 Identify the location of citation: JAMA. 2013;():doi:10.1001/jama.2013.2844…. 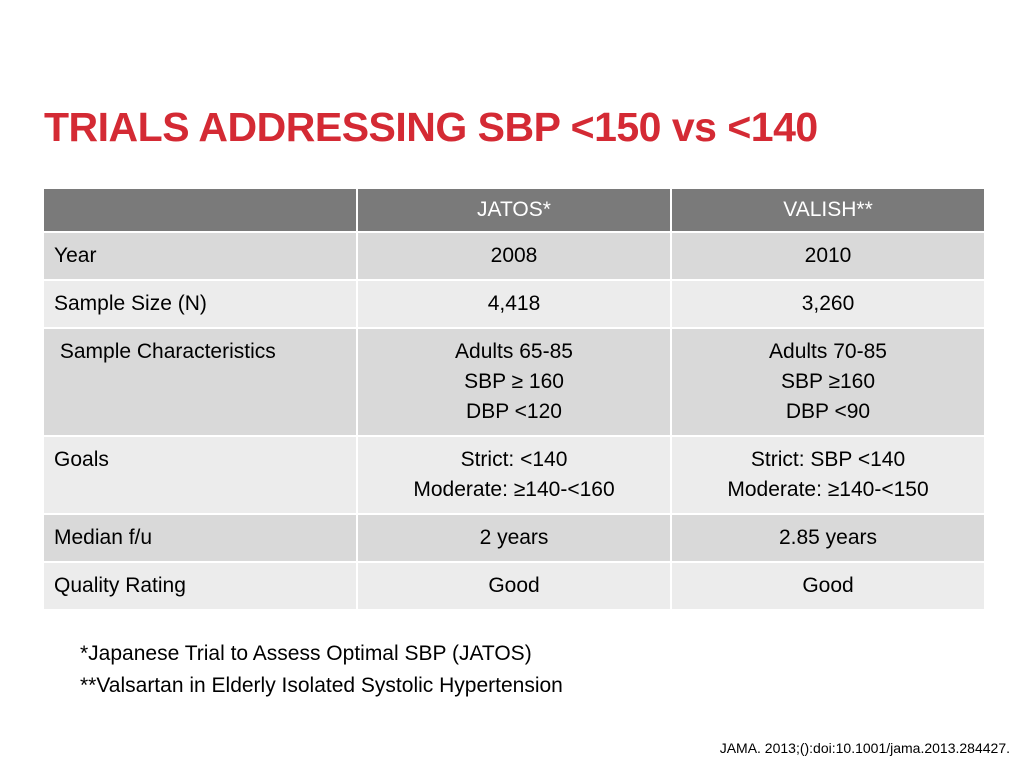
(864, 748).